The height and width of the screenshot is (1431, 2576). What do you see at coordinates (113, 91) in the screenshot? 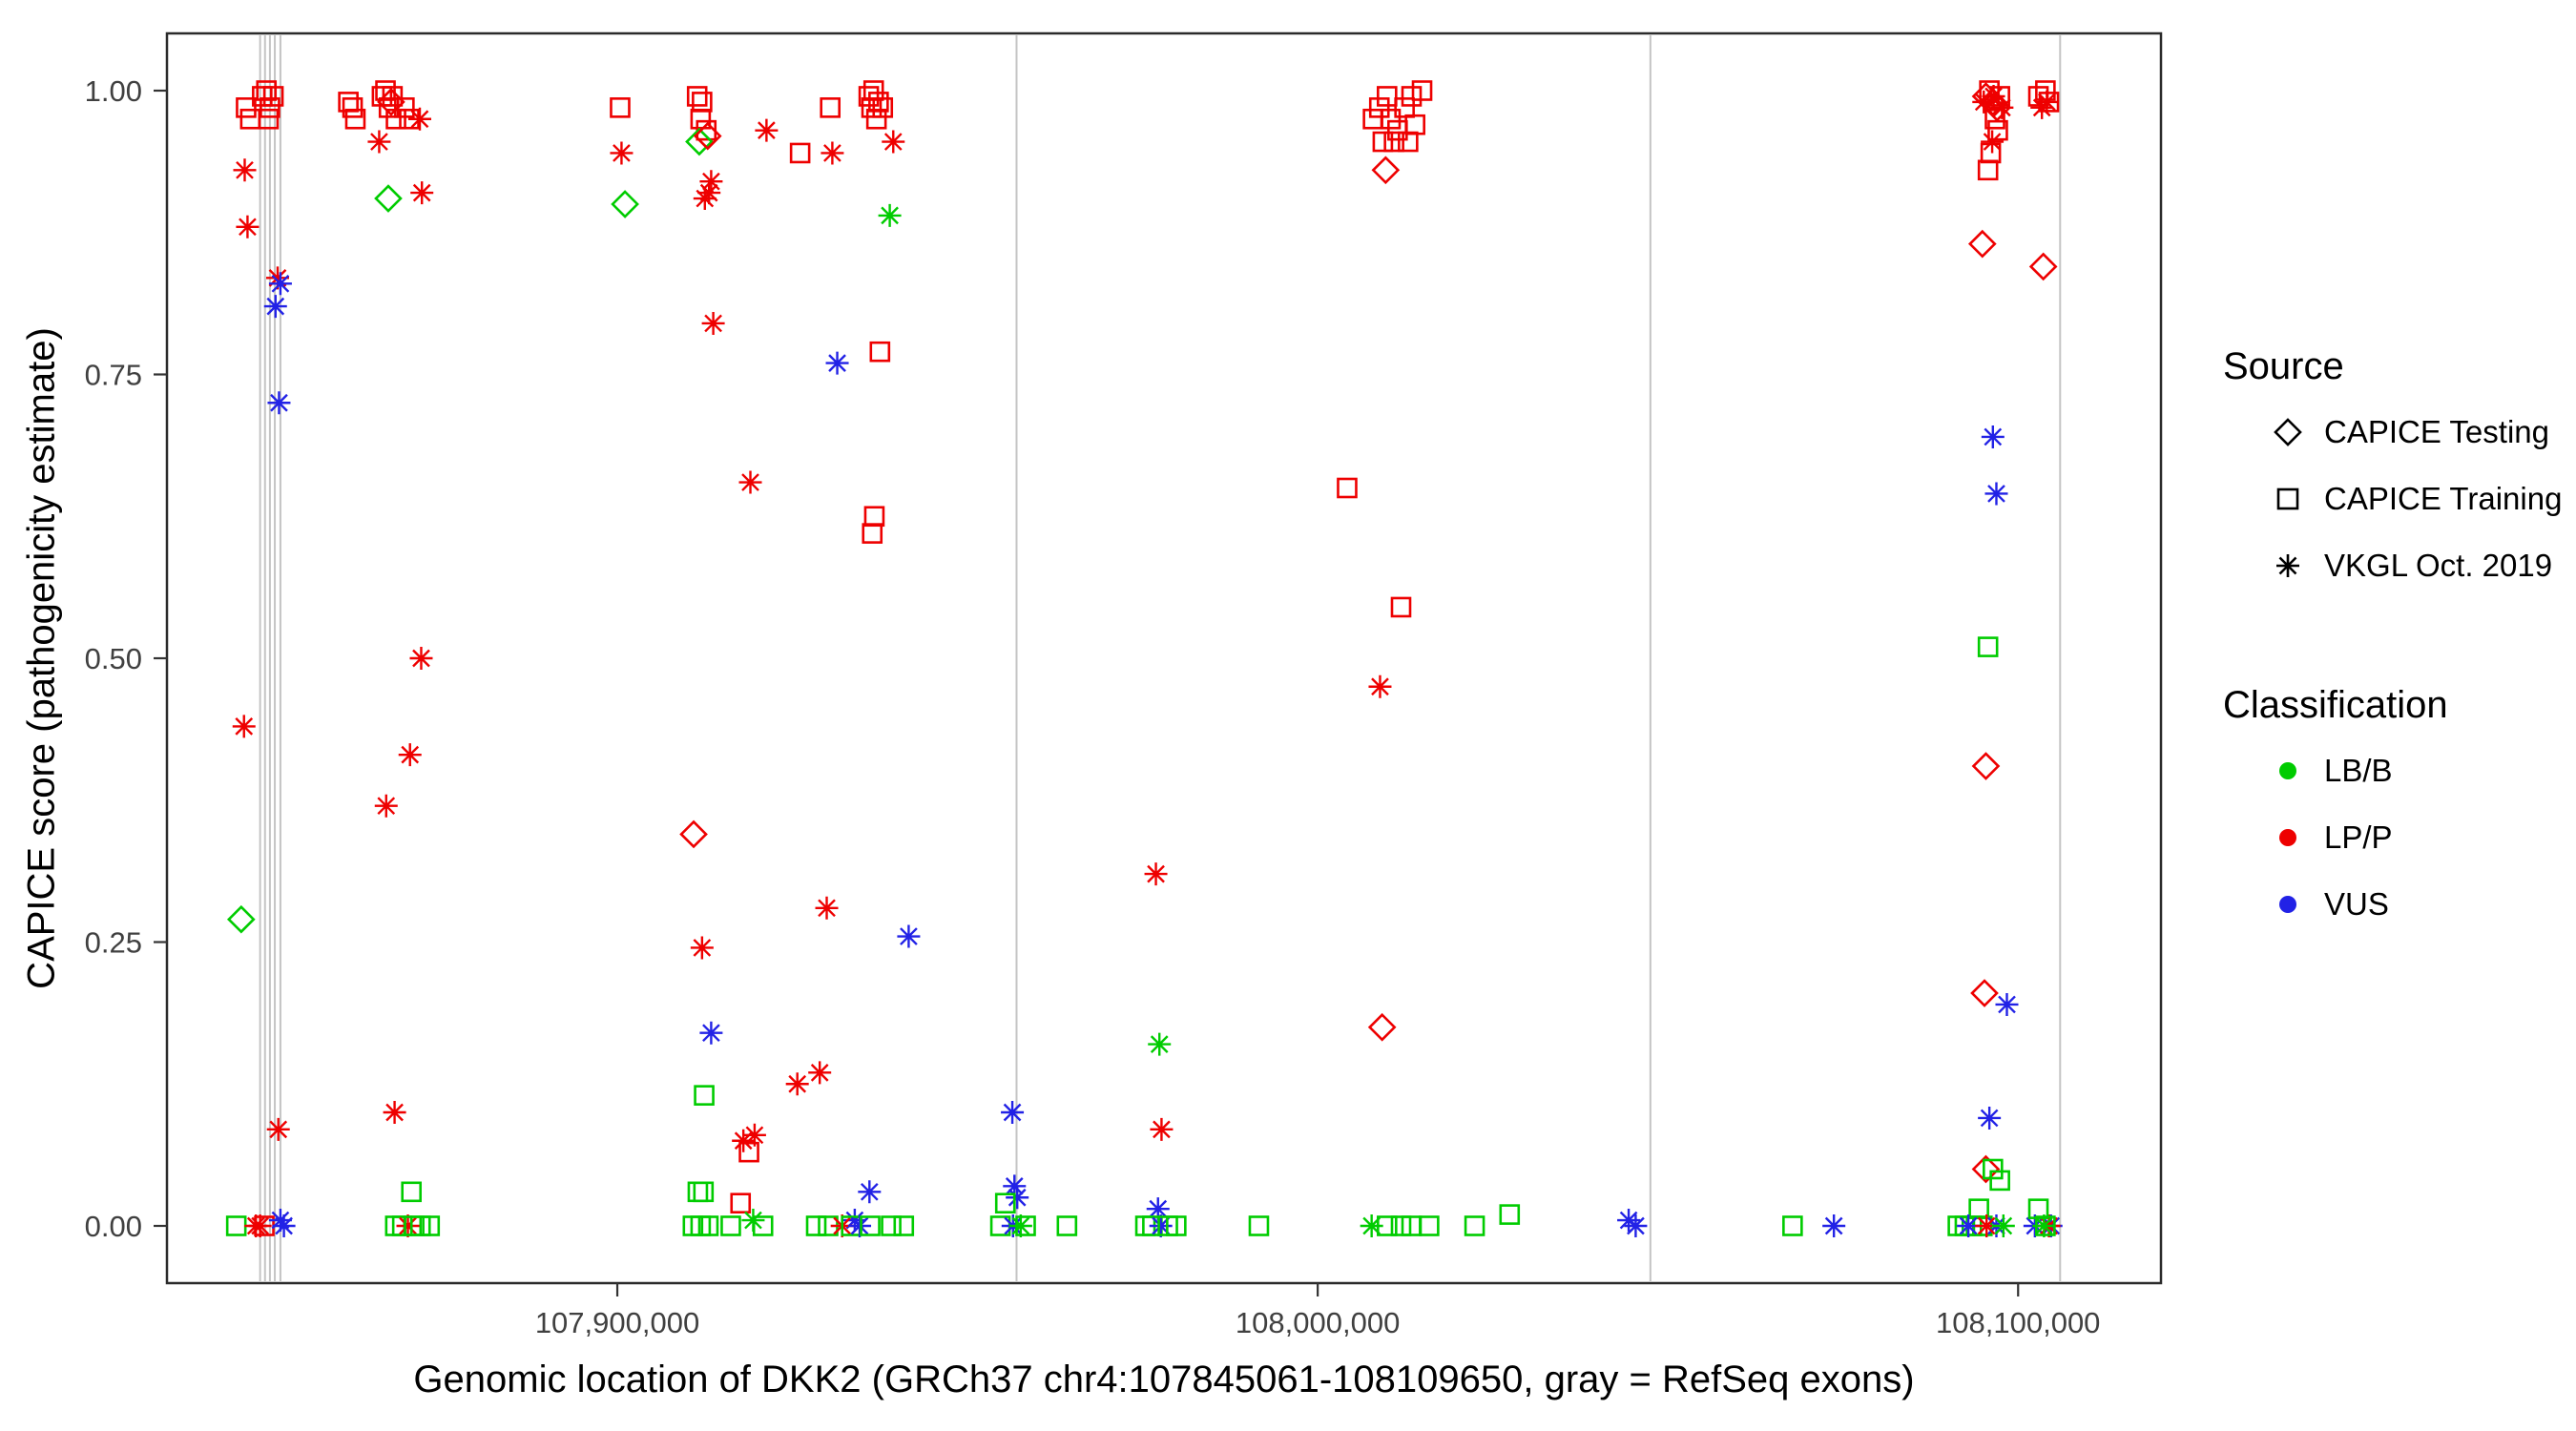
I see `y-tick-label: 1.00` at bounding box center [113, 91].